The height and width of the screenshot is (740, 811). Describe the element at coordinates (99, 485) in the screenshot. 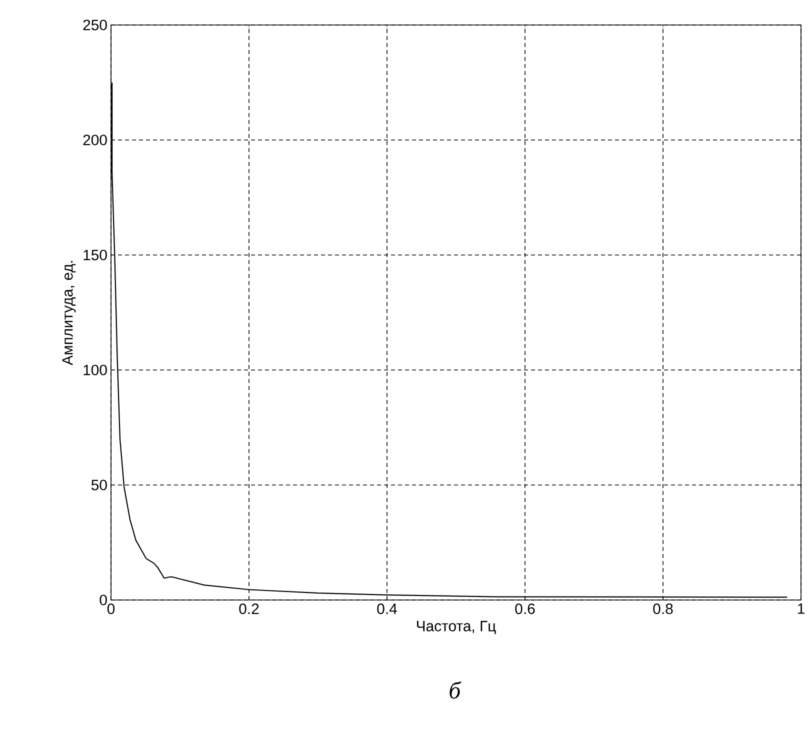

I see `y-tick-label: 50` at that location.